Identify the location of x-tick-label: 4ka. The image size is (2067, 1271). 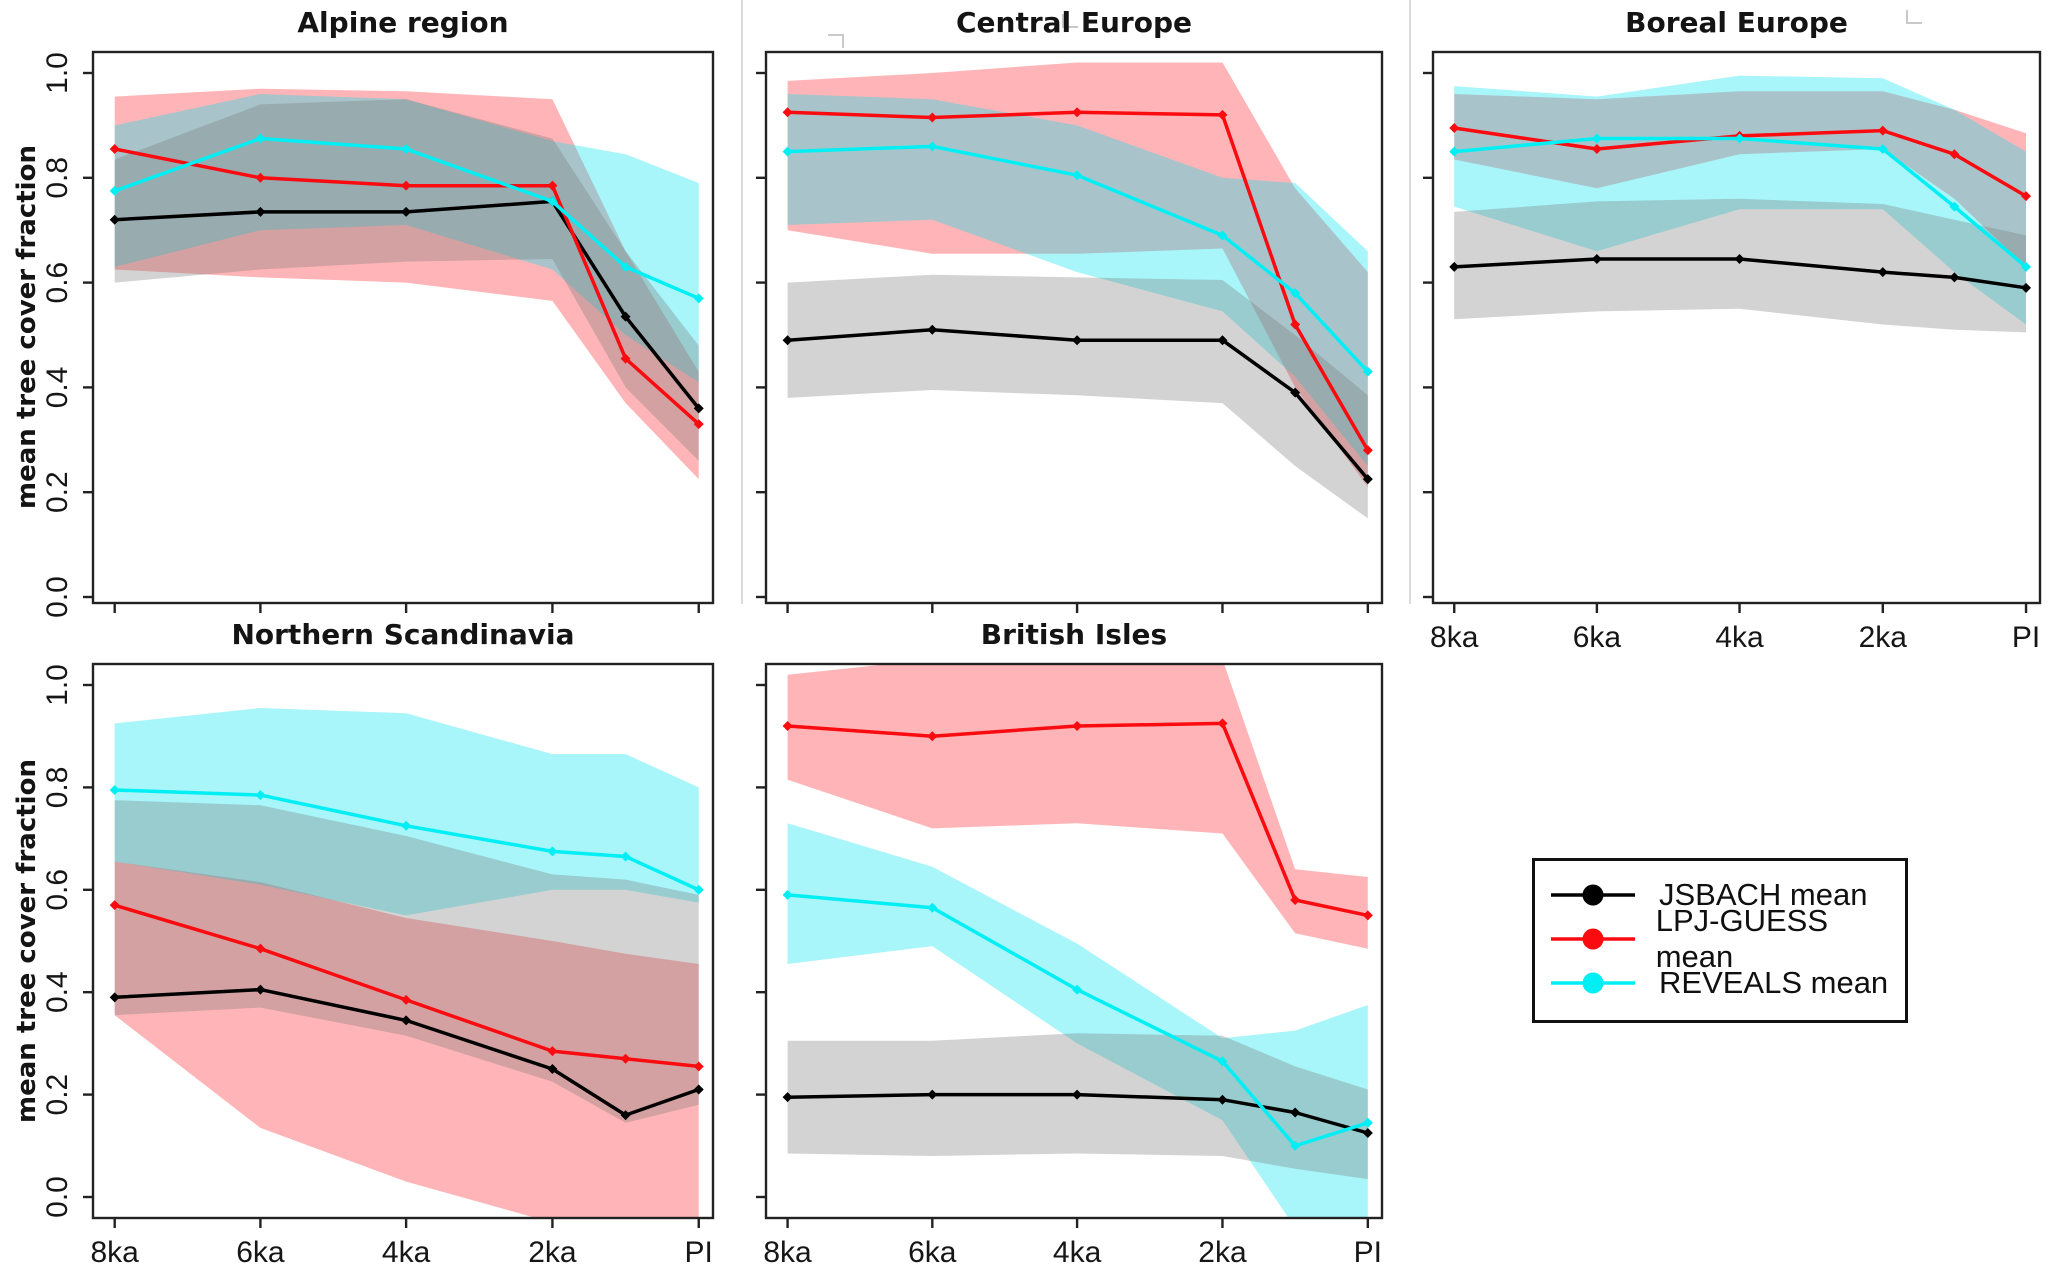
(1077, 1252).